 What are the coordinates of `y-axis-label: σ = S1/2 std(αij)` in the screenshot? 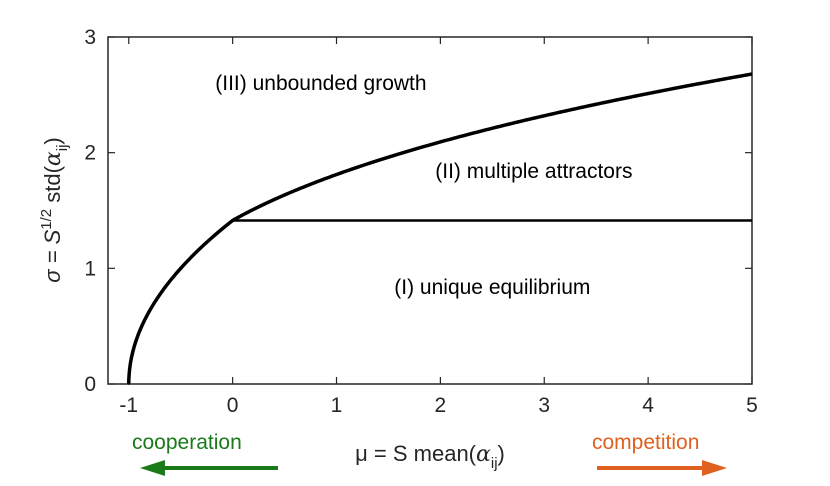 It's located at (54, 210).